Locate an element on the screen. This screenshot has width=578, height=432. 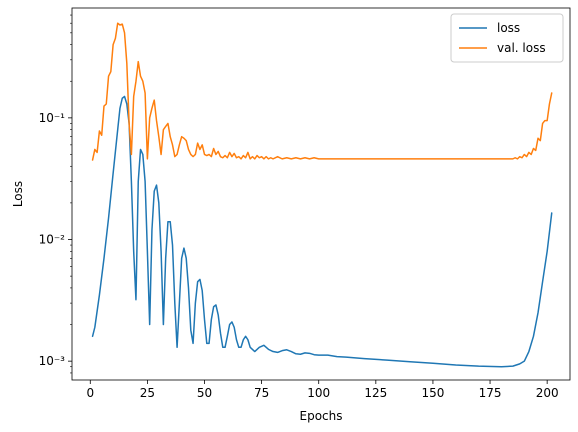
legend-label-val-loss: val. loss is located at coordinates (521, 48).